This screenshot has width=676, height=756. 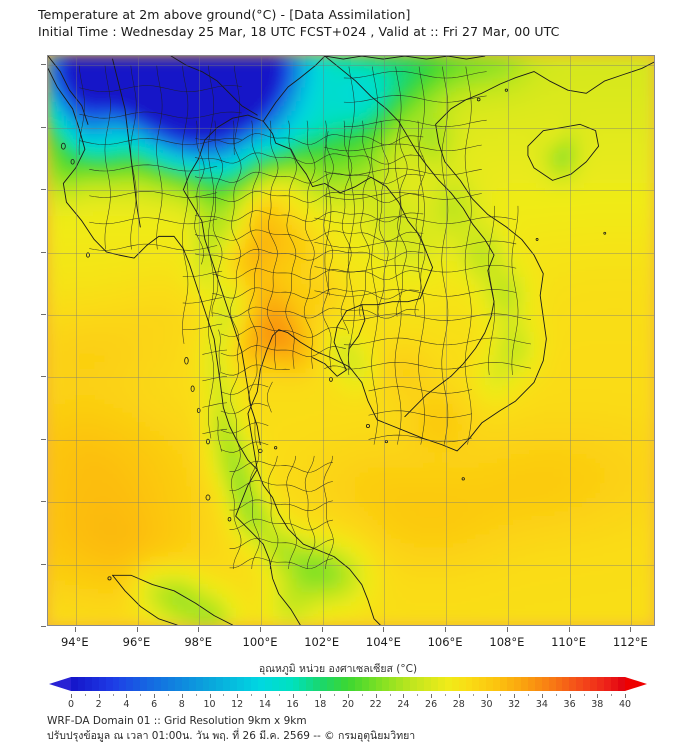 I want to click on colorbar-tick-label: 14, so click(x=264, y=704).